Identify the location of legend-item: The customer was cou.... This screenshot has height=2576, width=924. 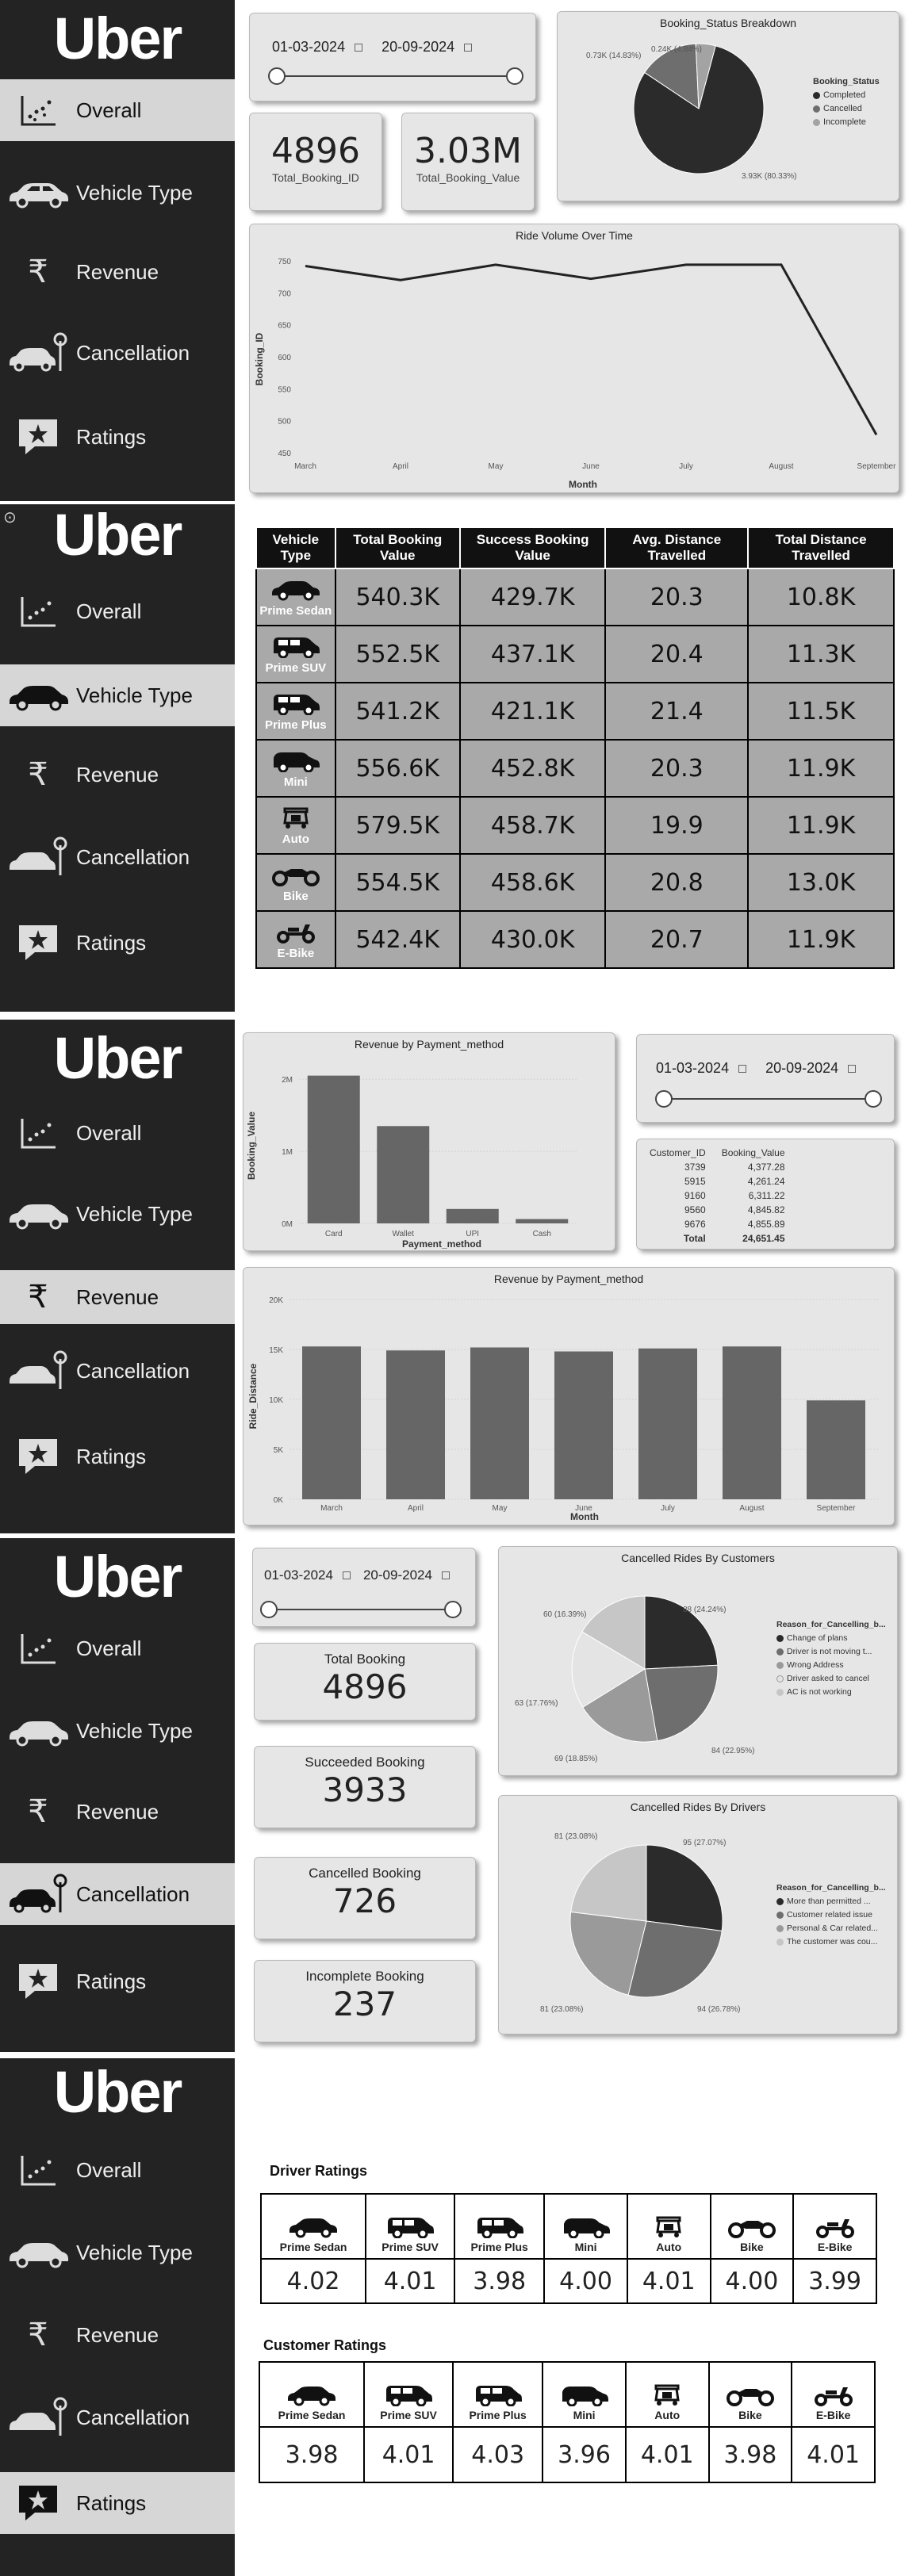
(831, 1942).